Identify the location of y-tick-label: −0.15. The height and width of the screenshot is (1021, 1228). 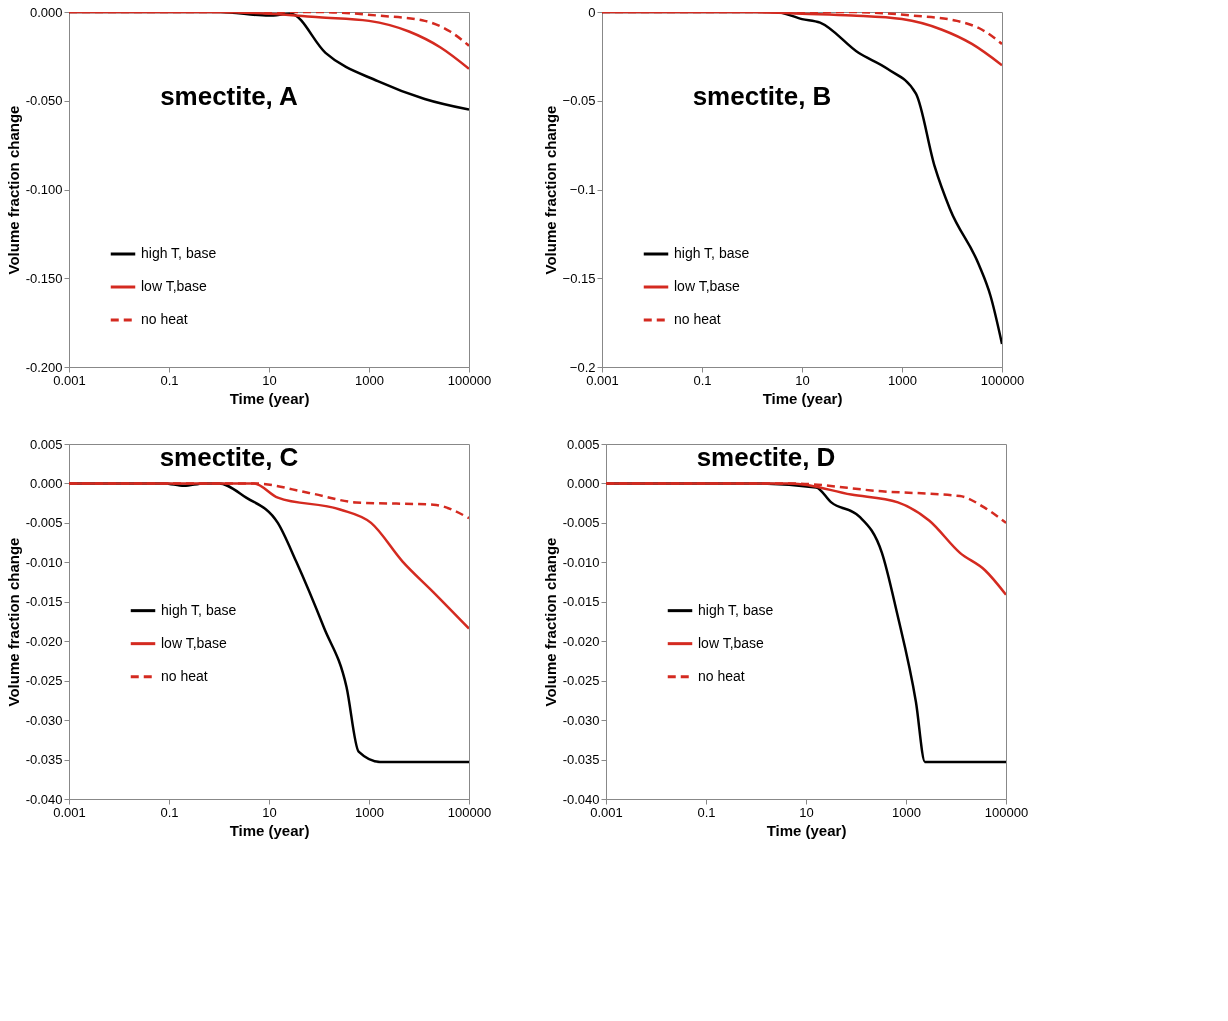
(579, 278).